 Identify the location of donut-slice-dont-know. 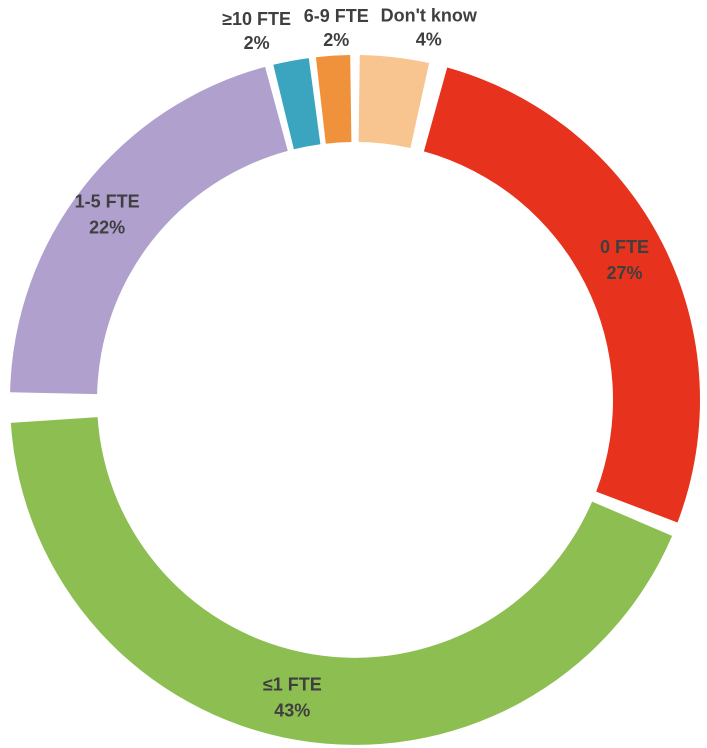
(394, 101).